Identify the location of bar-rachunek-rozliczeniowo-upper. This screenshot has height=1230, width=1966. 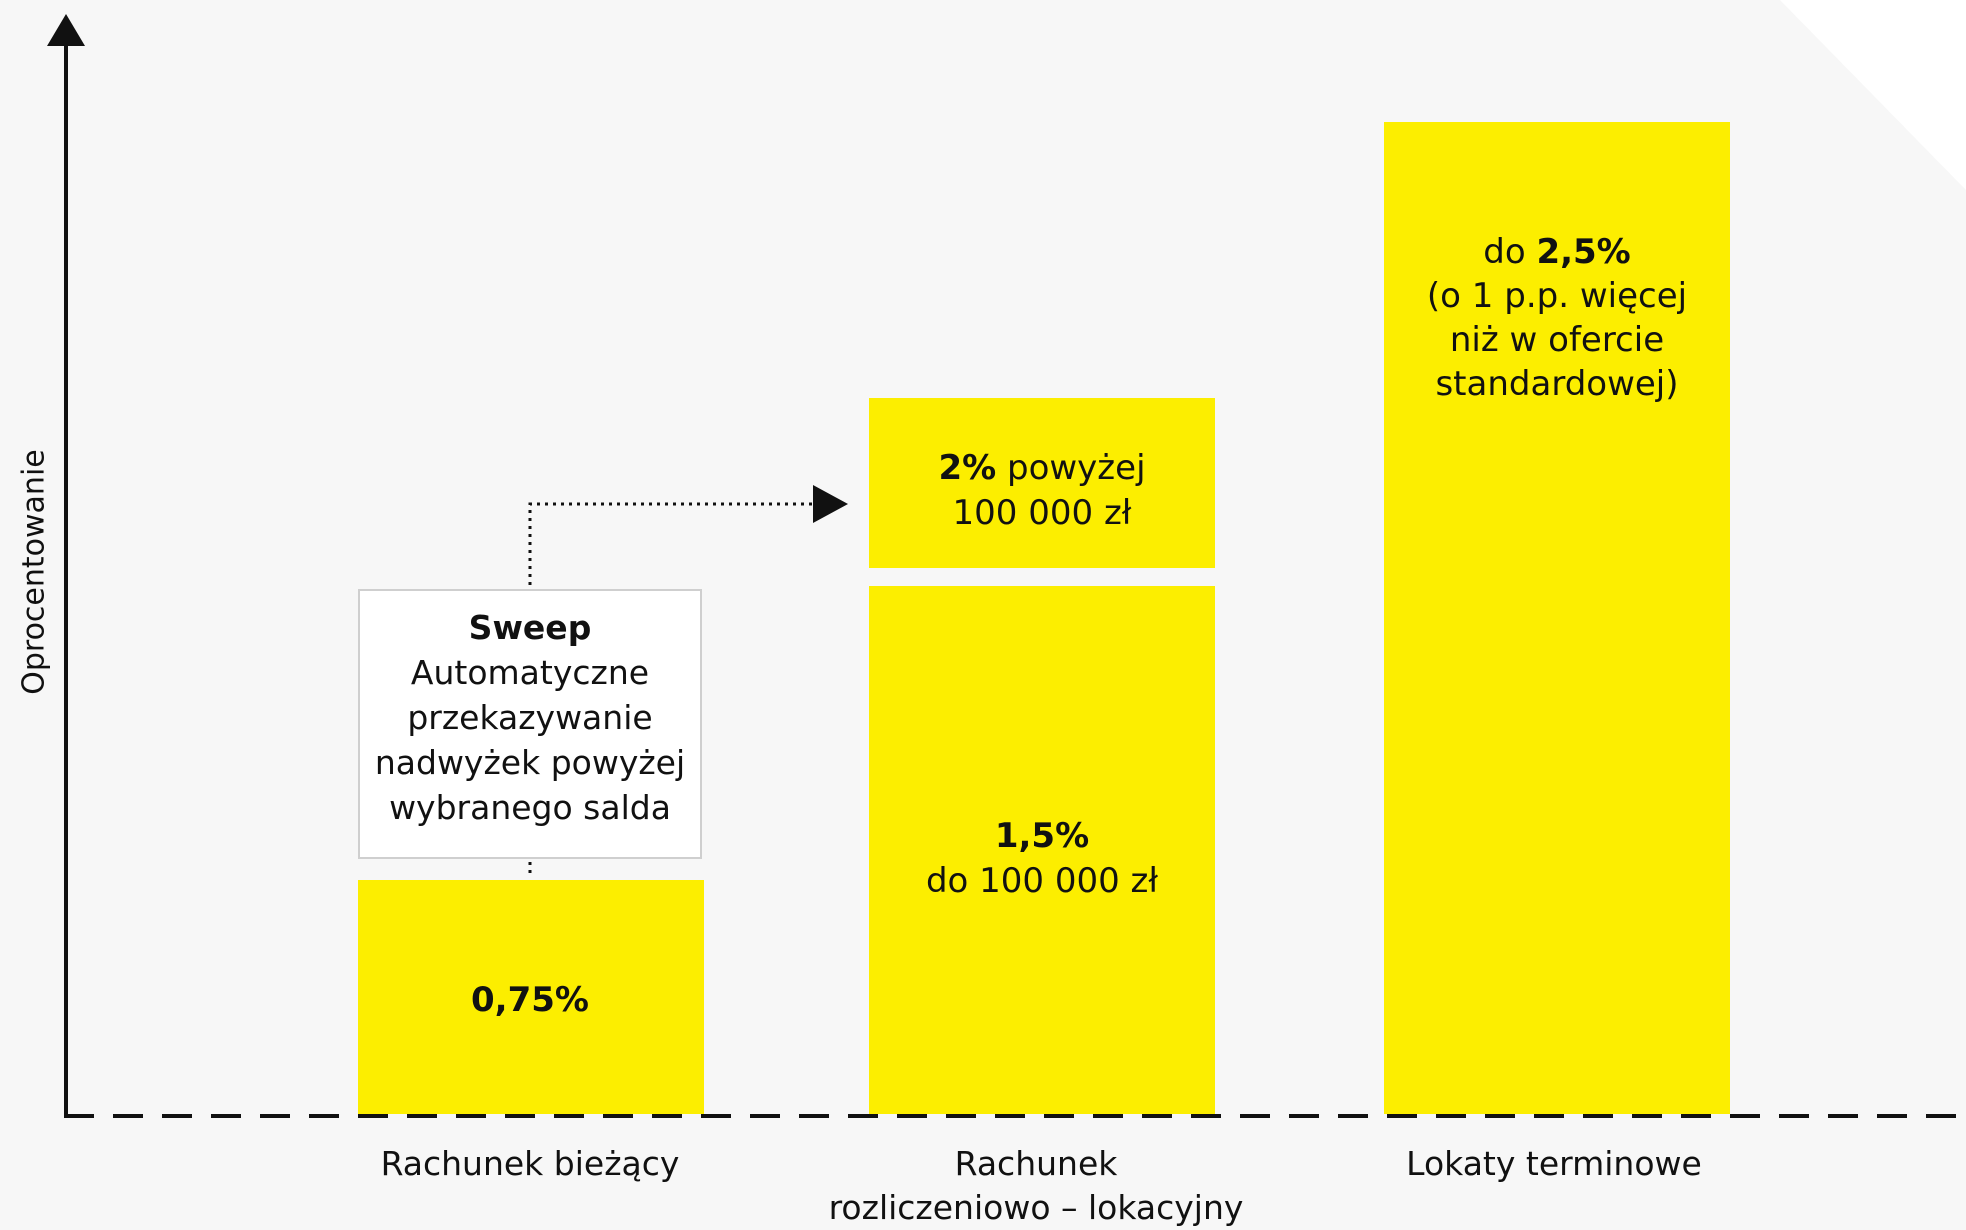
(1042, 483).